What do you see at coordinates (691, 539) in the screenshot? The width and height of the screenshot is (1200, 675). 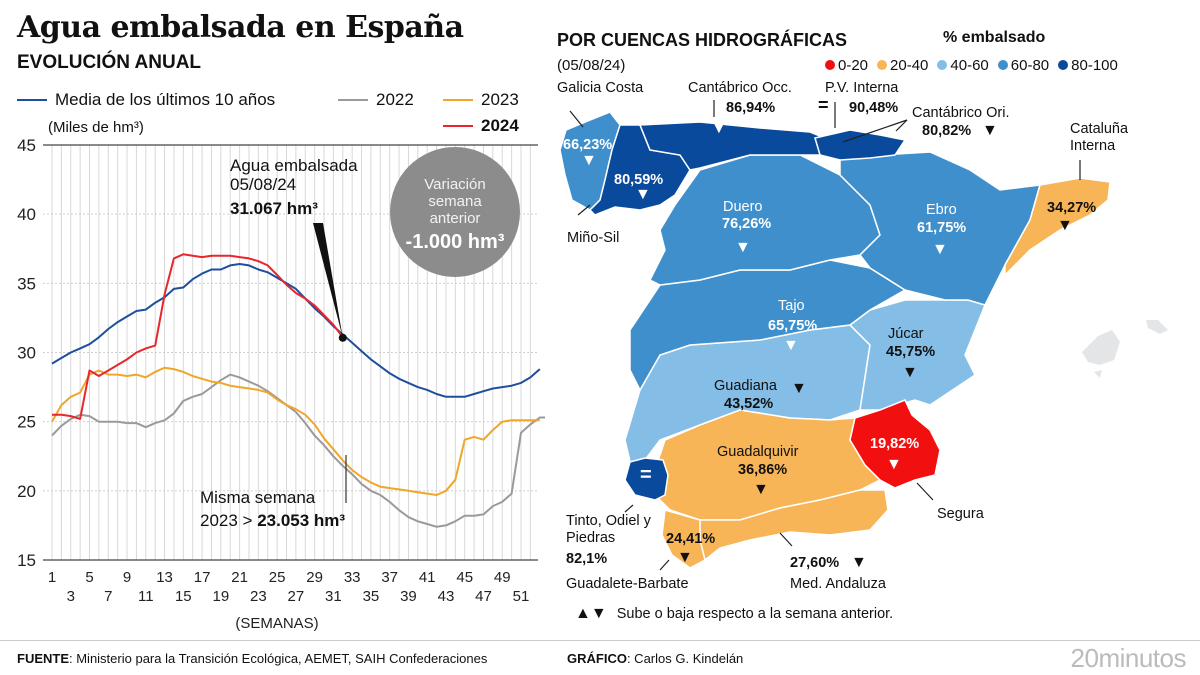 I see `basin-value-guadalete-barbate: 24,41%` at bounding box center [691, 539].